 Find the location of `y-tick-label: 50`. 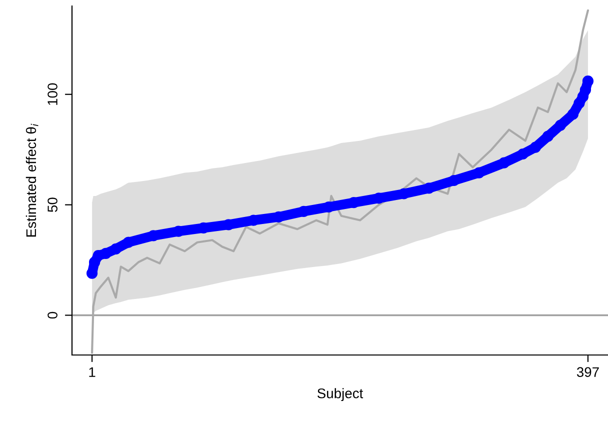

y-tick-label: 50 is located at coordinates (53, 205).